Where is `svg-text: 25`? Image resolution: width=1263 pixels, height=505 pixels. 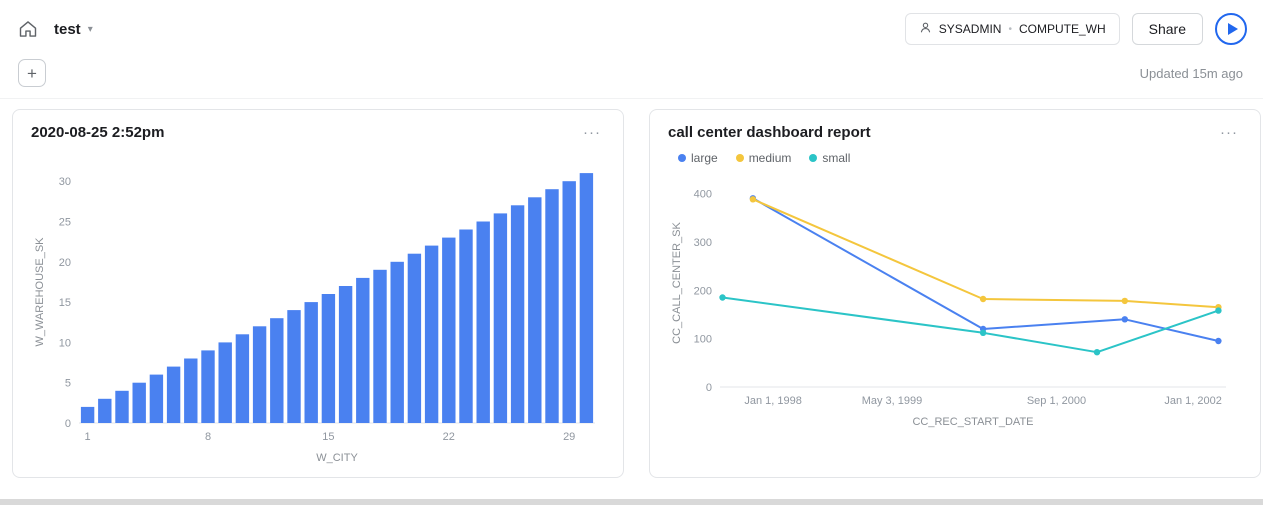 svg-text: 25 is located at coordinates (65, 223).